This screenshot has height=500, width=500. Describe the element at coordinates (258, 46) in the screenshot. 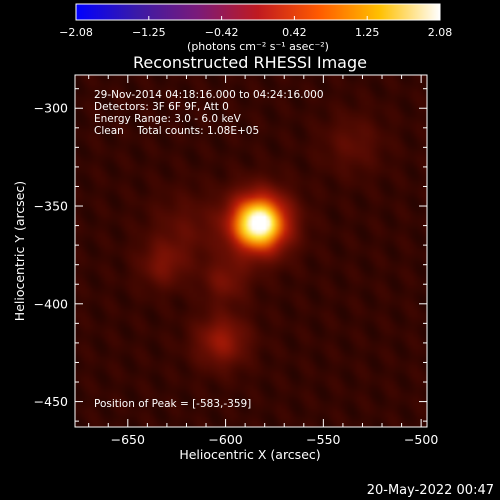

I see `colorbar-units-label: (photons cm⁻² s⁻¹ asec⁻²)` at that location.